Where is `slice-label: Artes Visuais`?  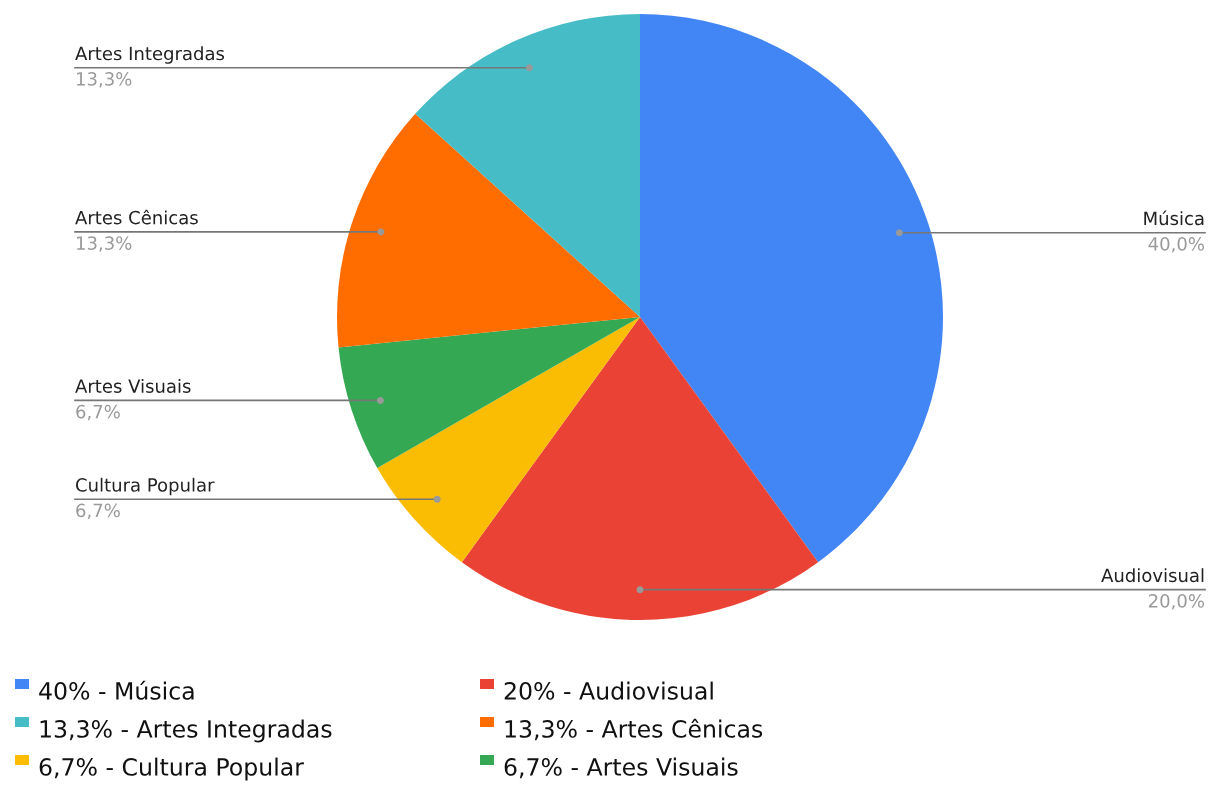 slice-label: Artes Visuais is located at coordinates (133, 385).